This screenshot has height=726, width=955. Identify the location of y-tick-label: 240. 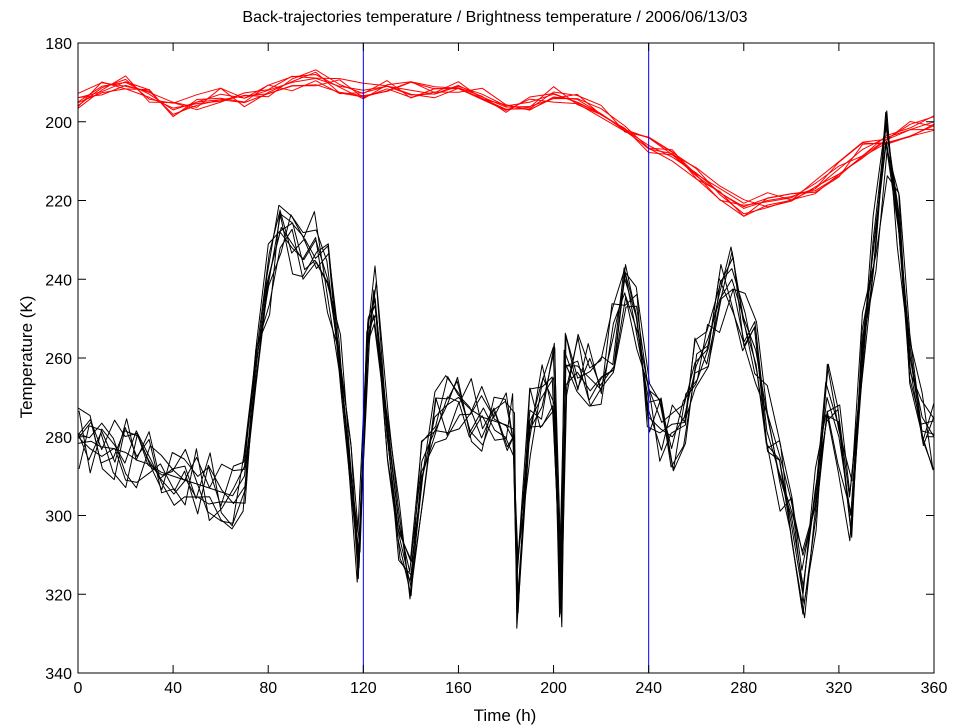
(58, 280).